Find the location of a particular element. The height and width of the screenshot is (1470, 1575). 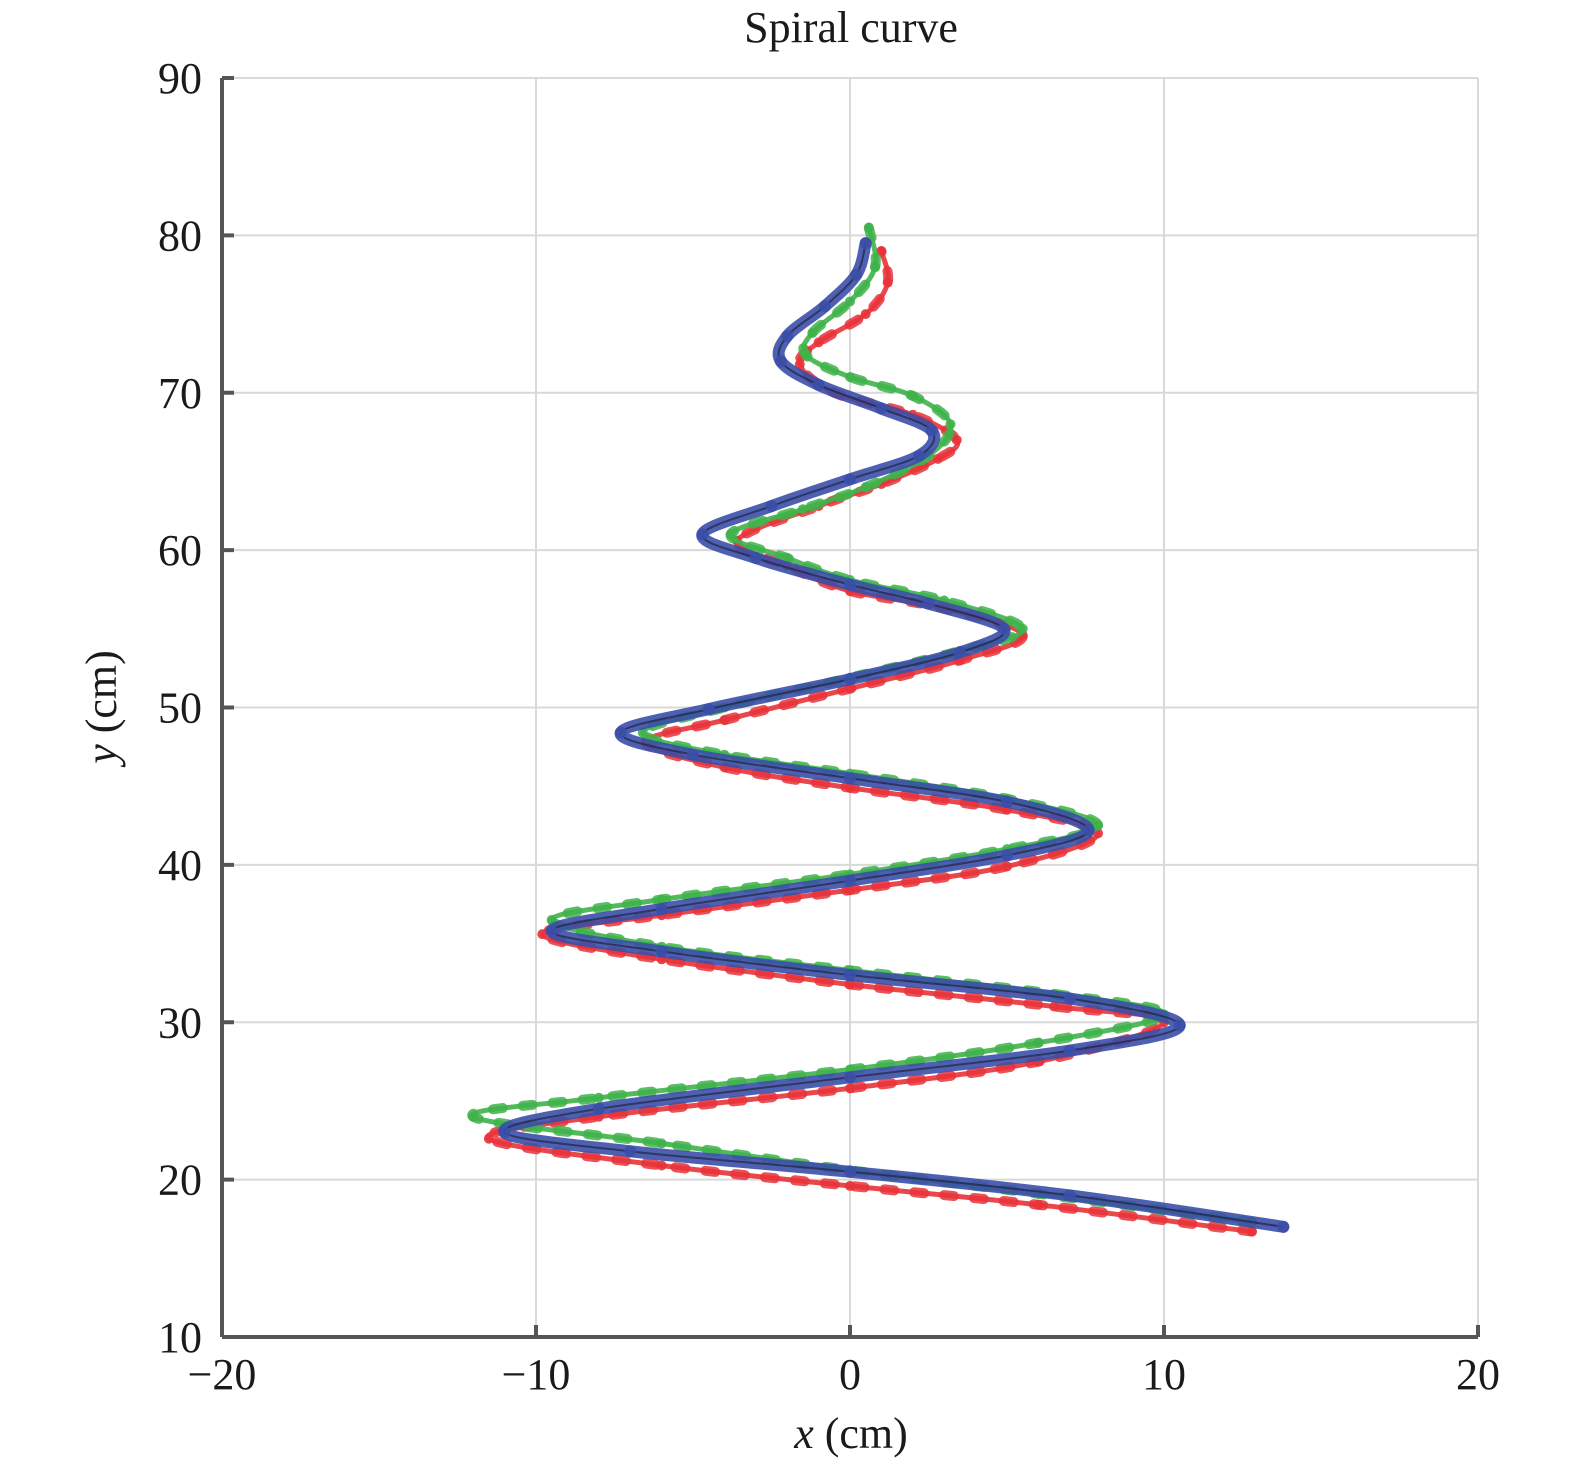

x-axis-title: x (cm) is located at coordinates (850, 1433).